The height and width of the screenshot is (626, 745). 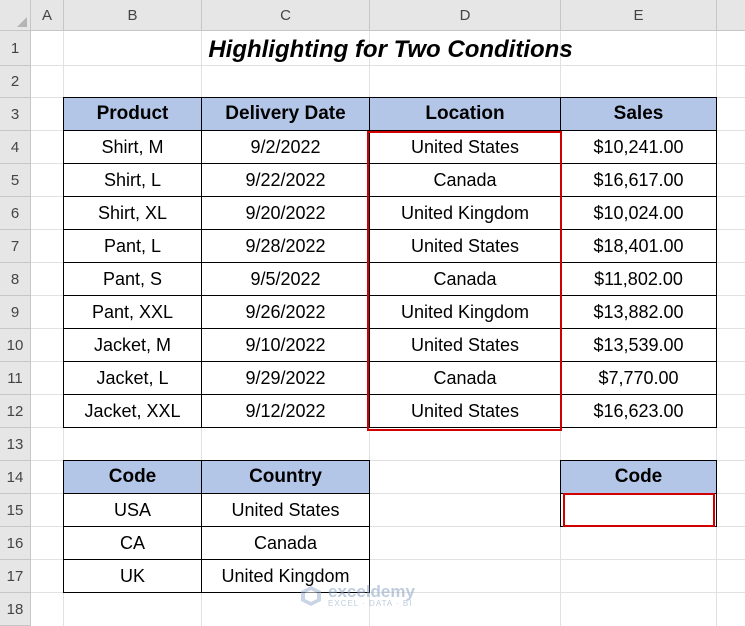 What do you see at coordinates (15, 213) in the screenshot?
I see `row-header-6: 6` at bounding box center [15, 213].